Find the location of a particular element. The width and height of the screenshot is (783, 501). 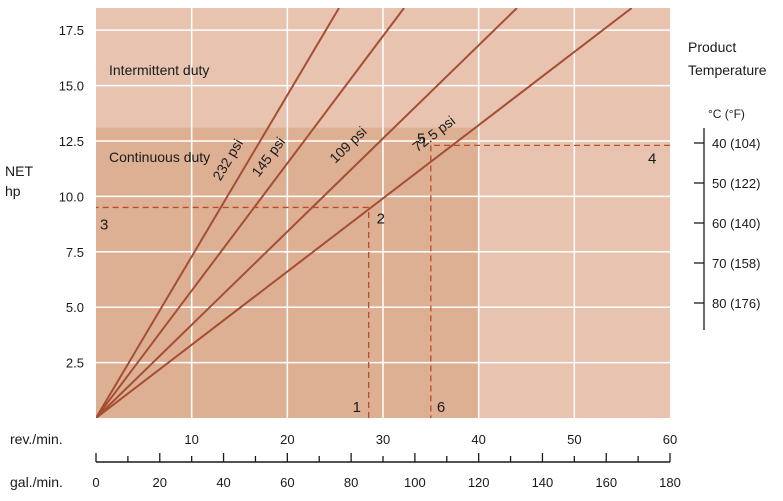

intermittent-duty-label: Intermittent duty is located at coordinates (159, 70).